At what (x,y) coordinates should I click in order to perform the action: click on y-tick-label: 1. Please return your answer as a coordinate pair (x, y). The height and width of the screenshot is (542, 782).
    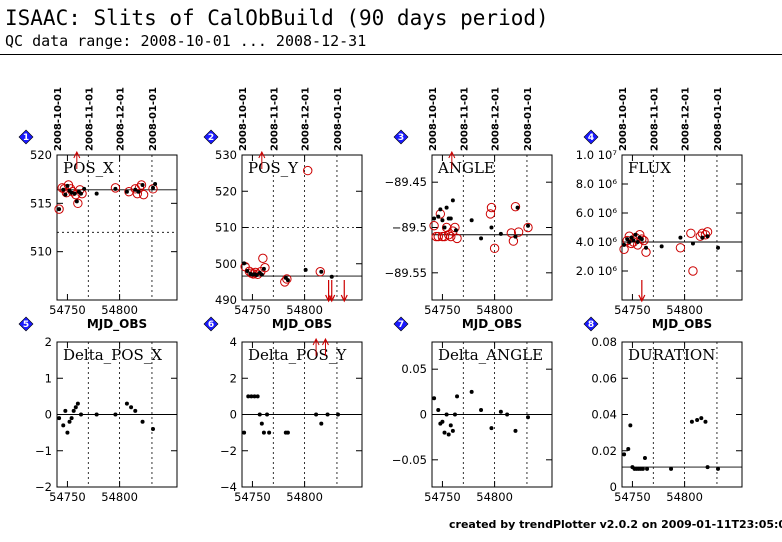
    Looking at the image, I should click on (48, 378).